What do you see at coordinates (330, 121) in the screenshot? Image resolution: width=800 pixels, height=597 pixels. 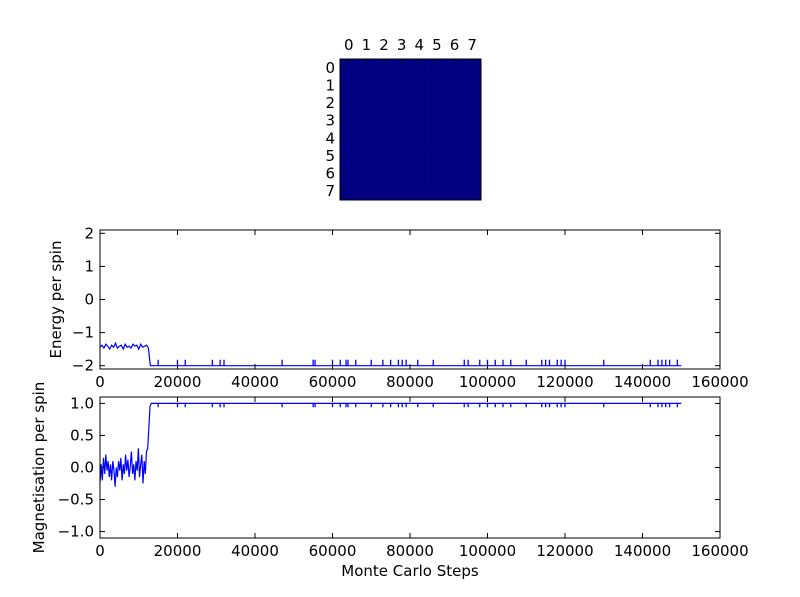 I see `heatmap-ytick-label: 3` at bounding box center [330, 121].